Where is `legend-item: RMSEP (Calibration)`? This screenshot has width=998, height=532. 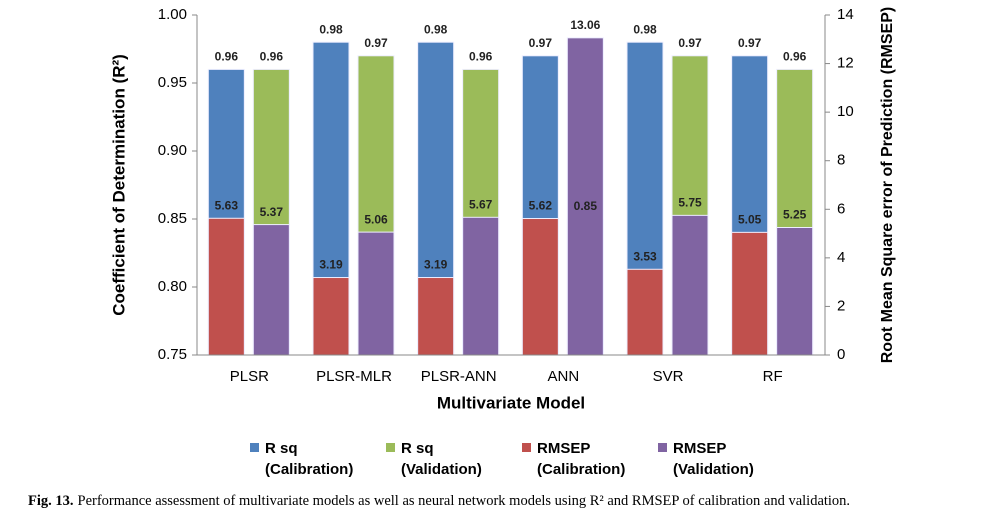 legend-item: RMSEP (Calibration) is located at coordinates (581, 459).